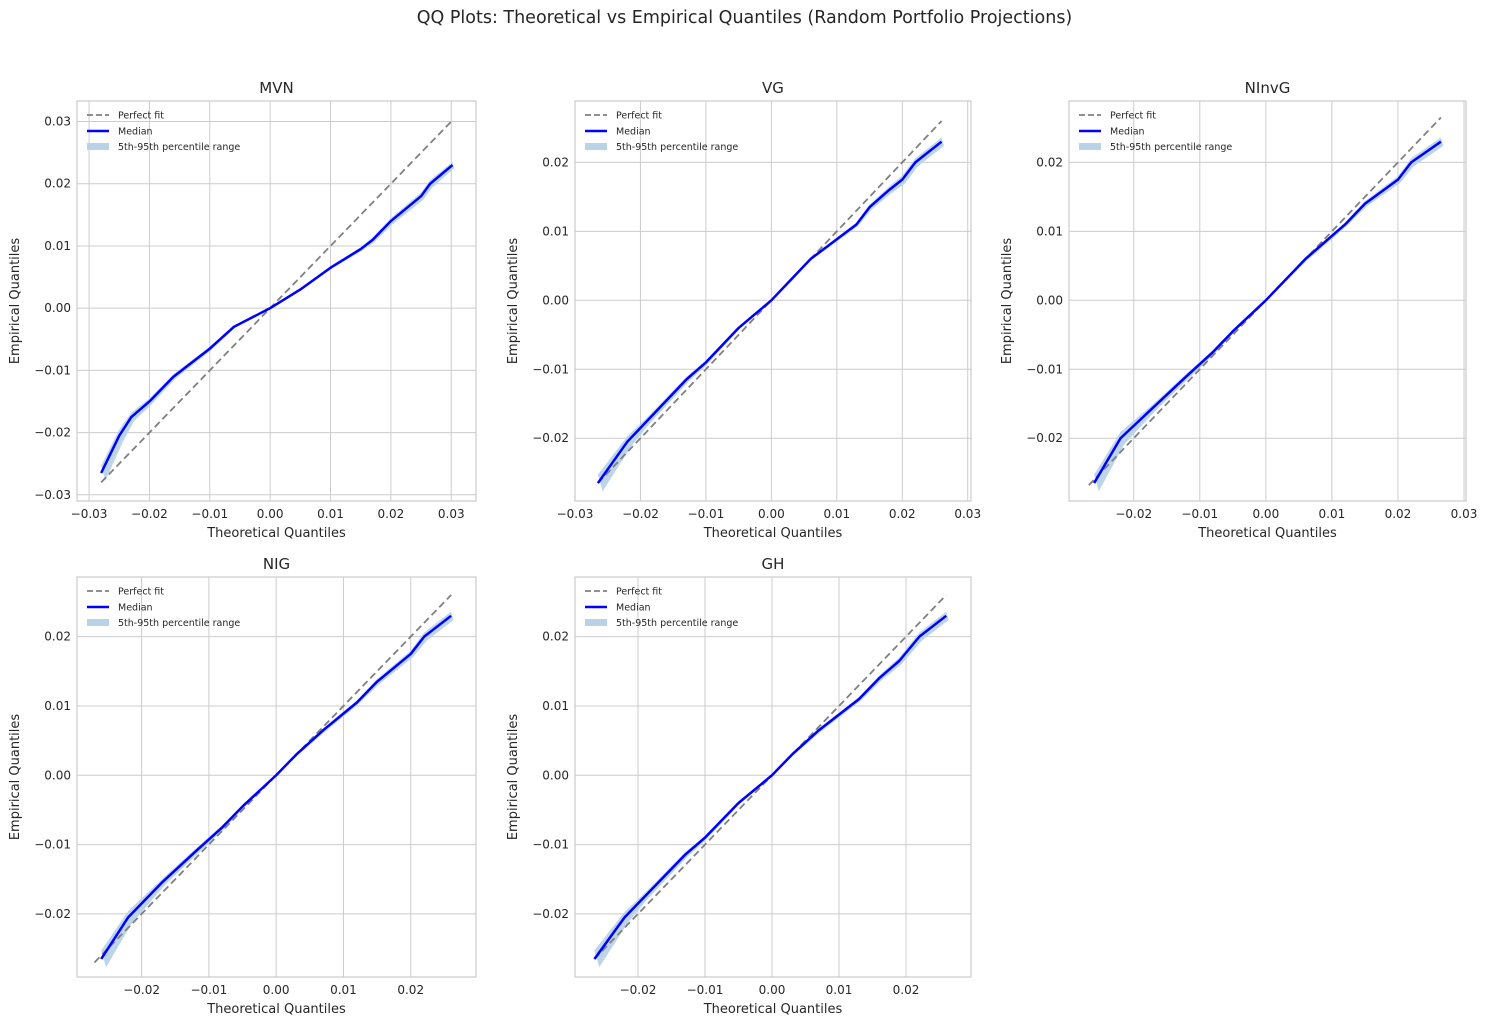  Describe the element at coordinates (57, 122) in the screenshot. I see `y-tick-label: 0.03` at that location.